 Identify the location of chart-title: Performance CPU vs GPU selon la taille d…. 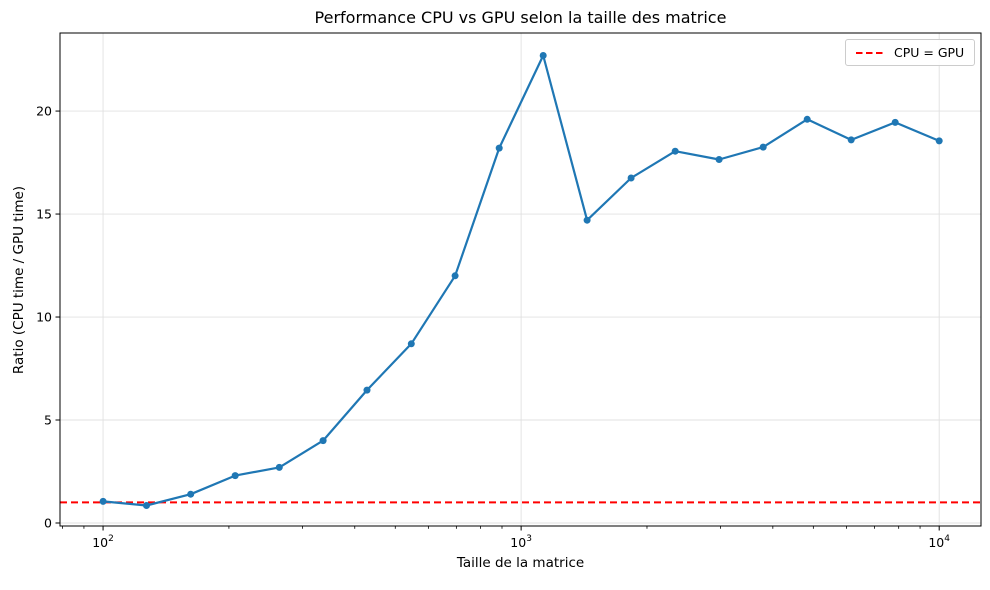
(520, 17).